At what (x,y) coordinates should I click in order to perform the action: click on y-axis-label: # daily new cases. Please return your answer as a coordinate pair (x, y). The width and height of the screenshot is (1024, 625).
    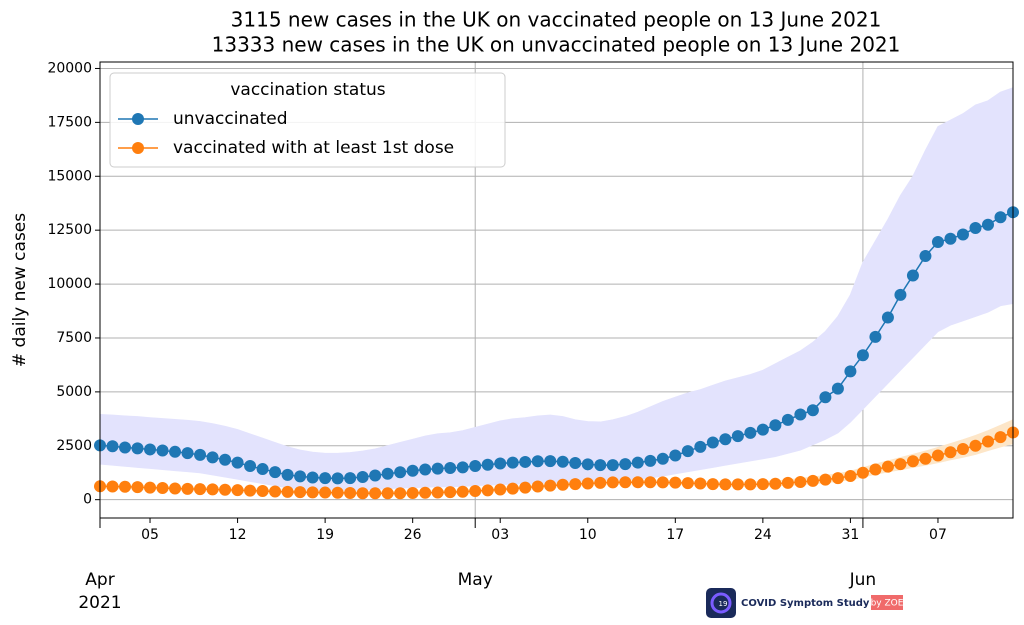
    Looking at the image, I should click on (20, 290).